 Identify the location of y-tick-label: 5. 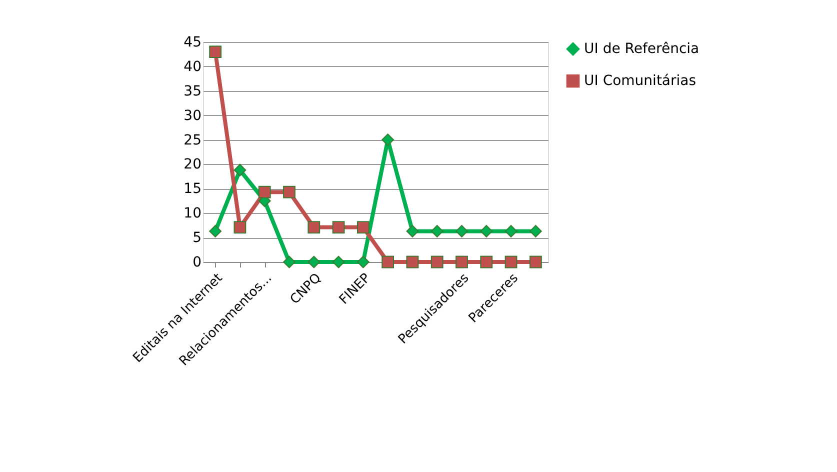
(197, 238).